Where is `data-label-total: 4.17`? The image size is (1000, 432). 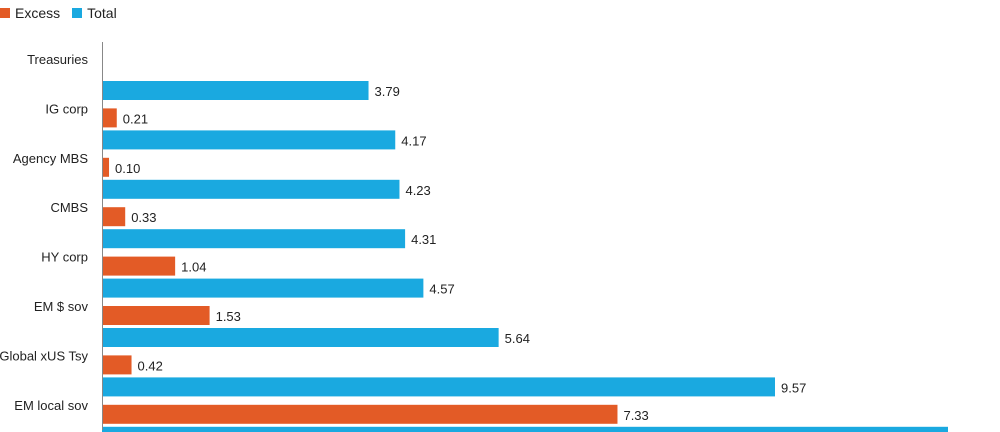 data-label-total: 4.17 is located at coordinates (413, 140).